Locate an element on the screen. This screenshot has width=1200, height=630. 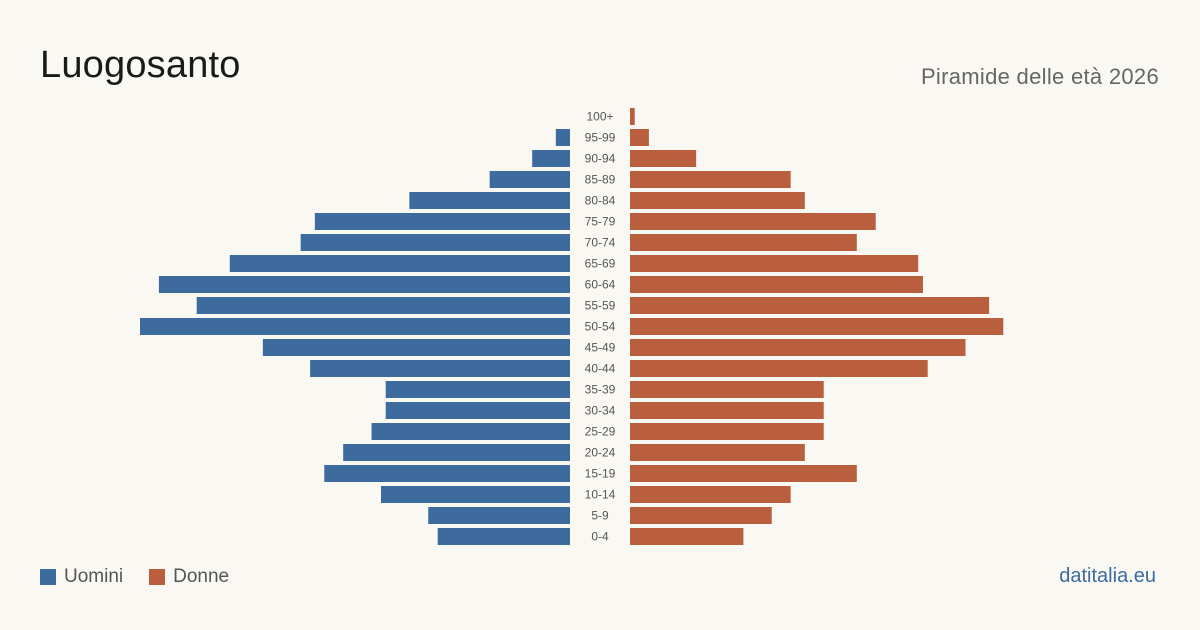
age-label-25-29: 25-29 is located at coordinates (600, 432).